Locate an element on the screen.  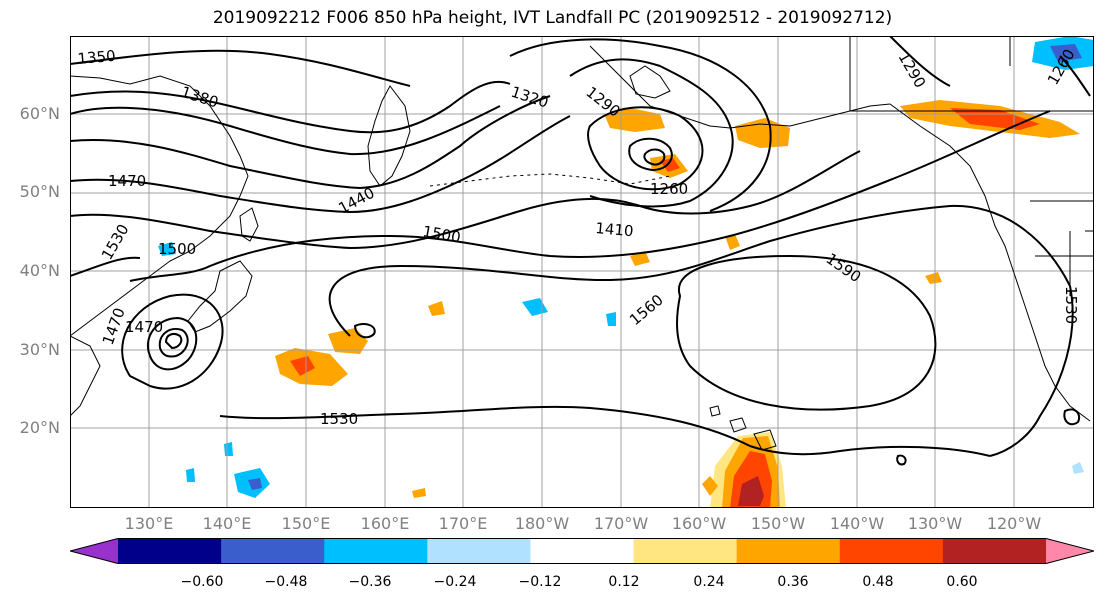
colorbar-extension-low is located at coordinates (94, 551).